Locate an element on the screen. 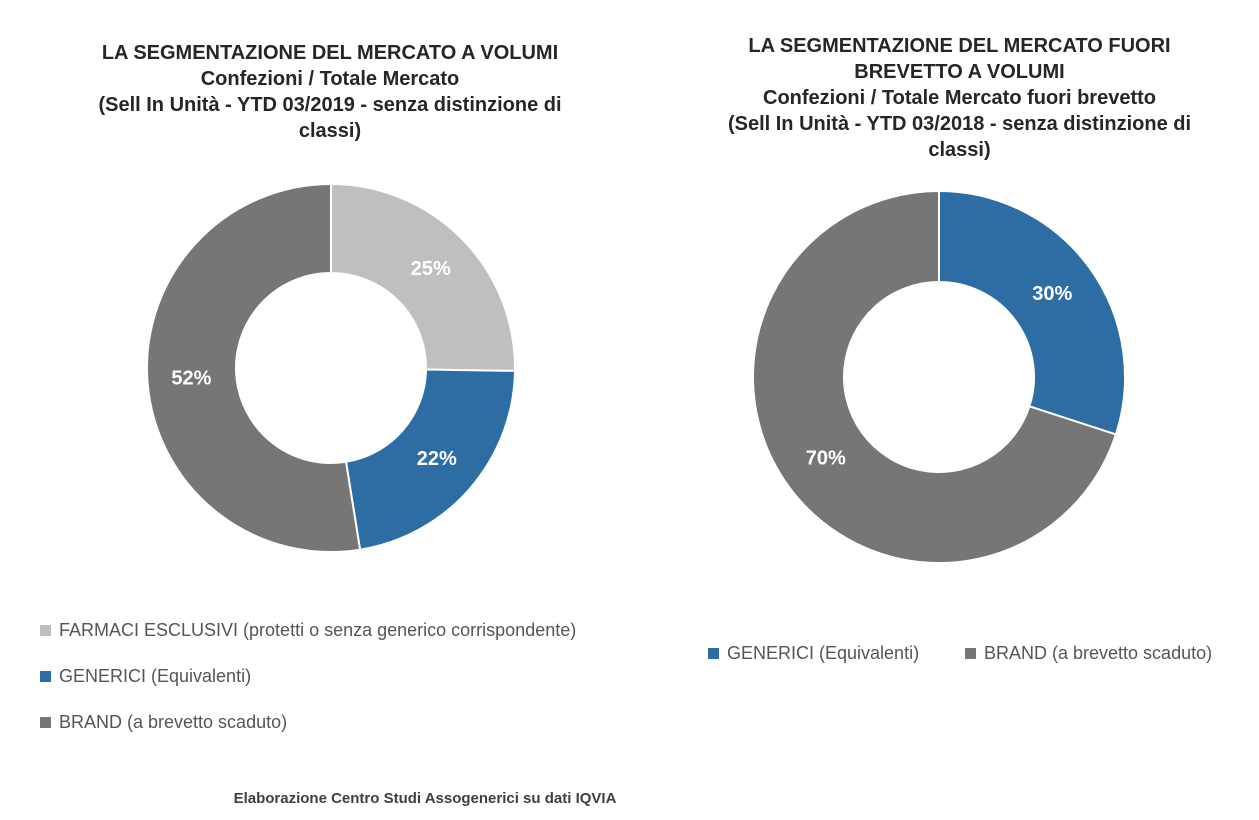 The image size is (1259, 820). chart-right-title-line-1: LA SEGMENTAZIONE DEL MERCATO FUORI is located at coordinates (959, 46).